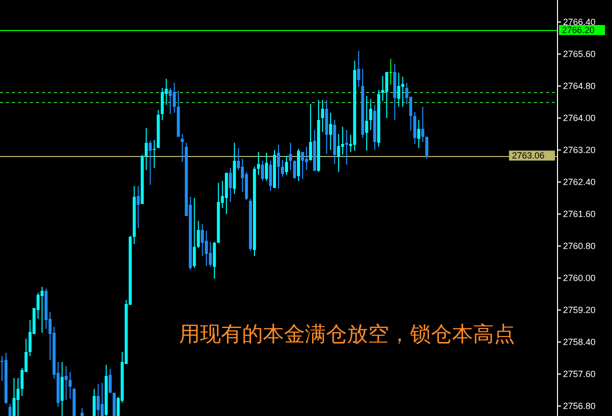 The image size is (612, 416). Describe the element at coordinates (579, 22) in the screenshot. I see `y-tick-label: 2766.40` at that location.